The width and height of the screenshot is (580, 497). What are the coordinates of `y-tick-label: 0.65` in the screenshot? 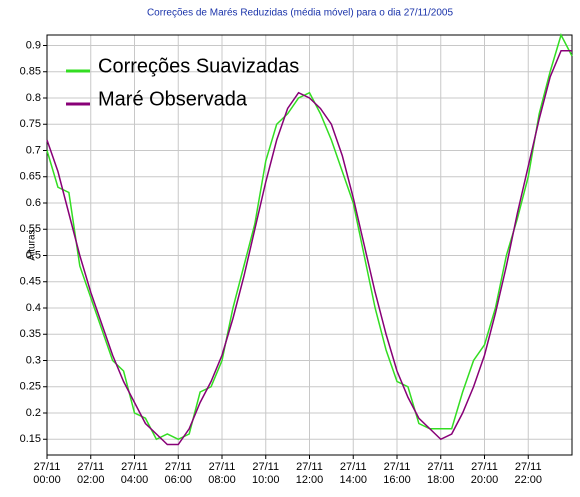 It's located at (30, 177).